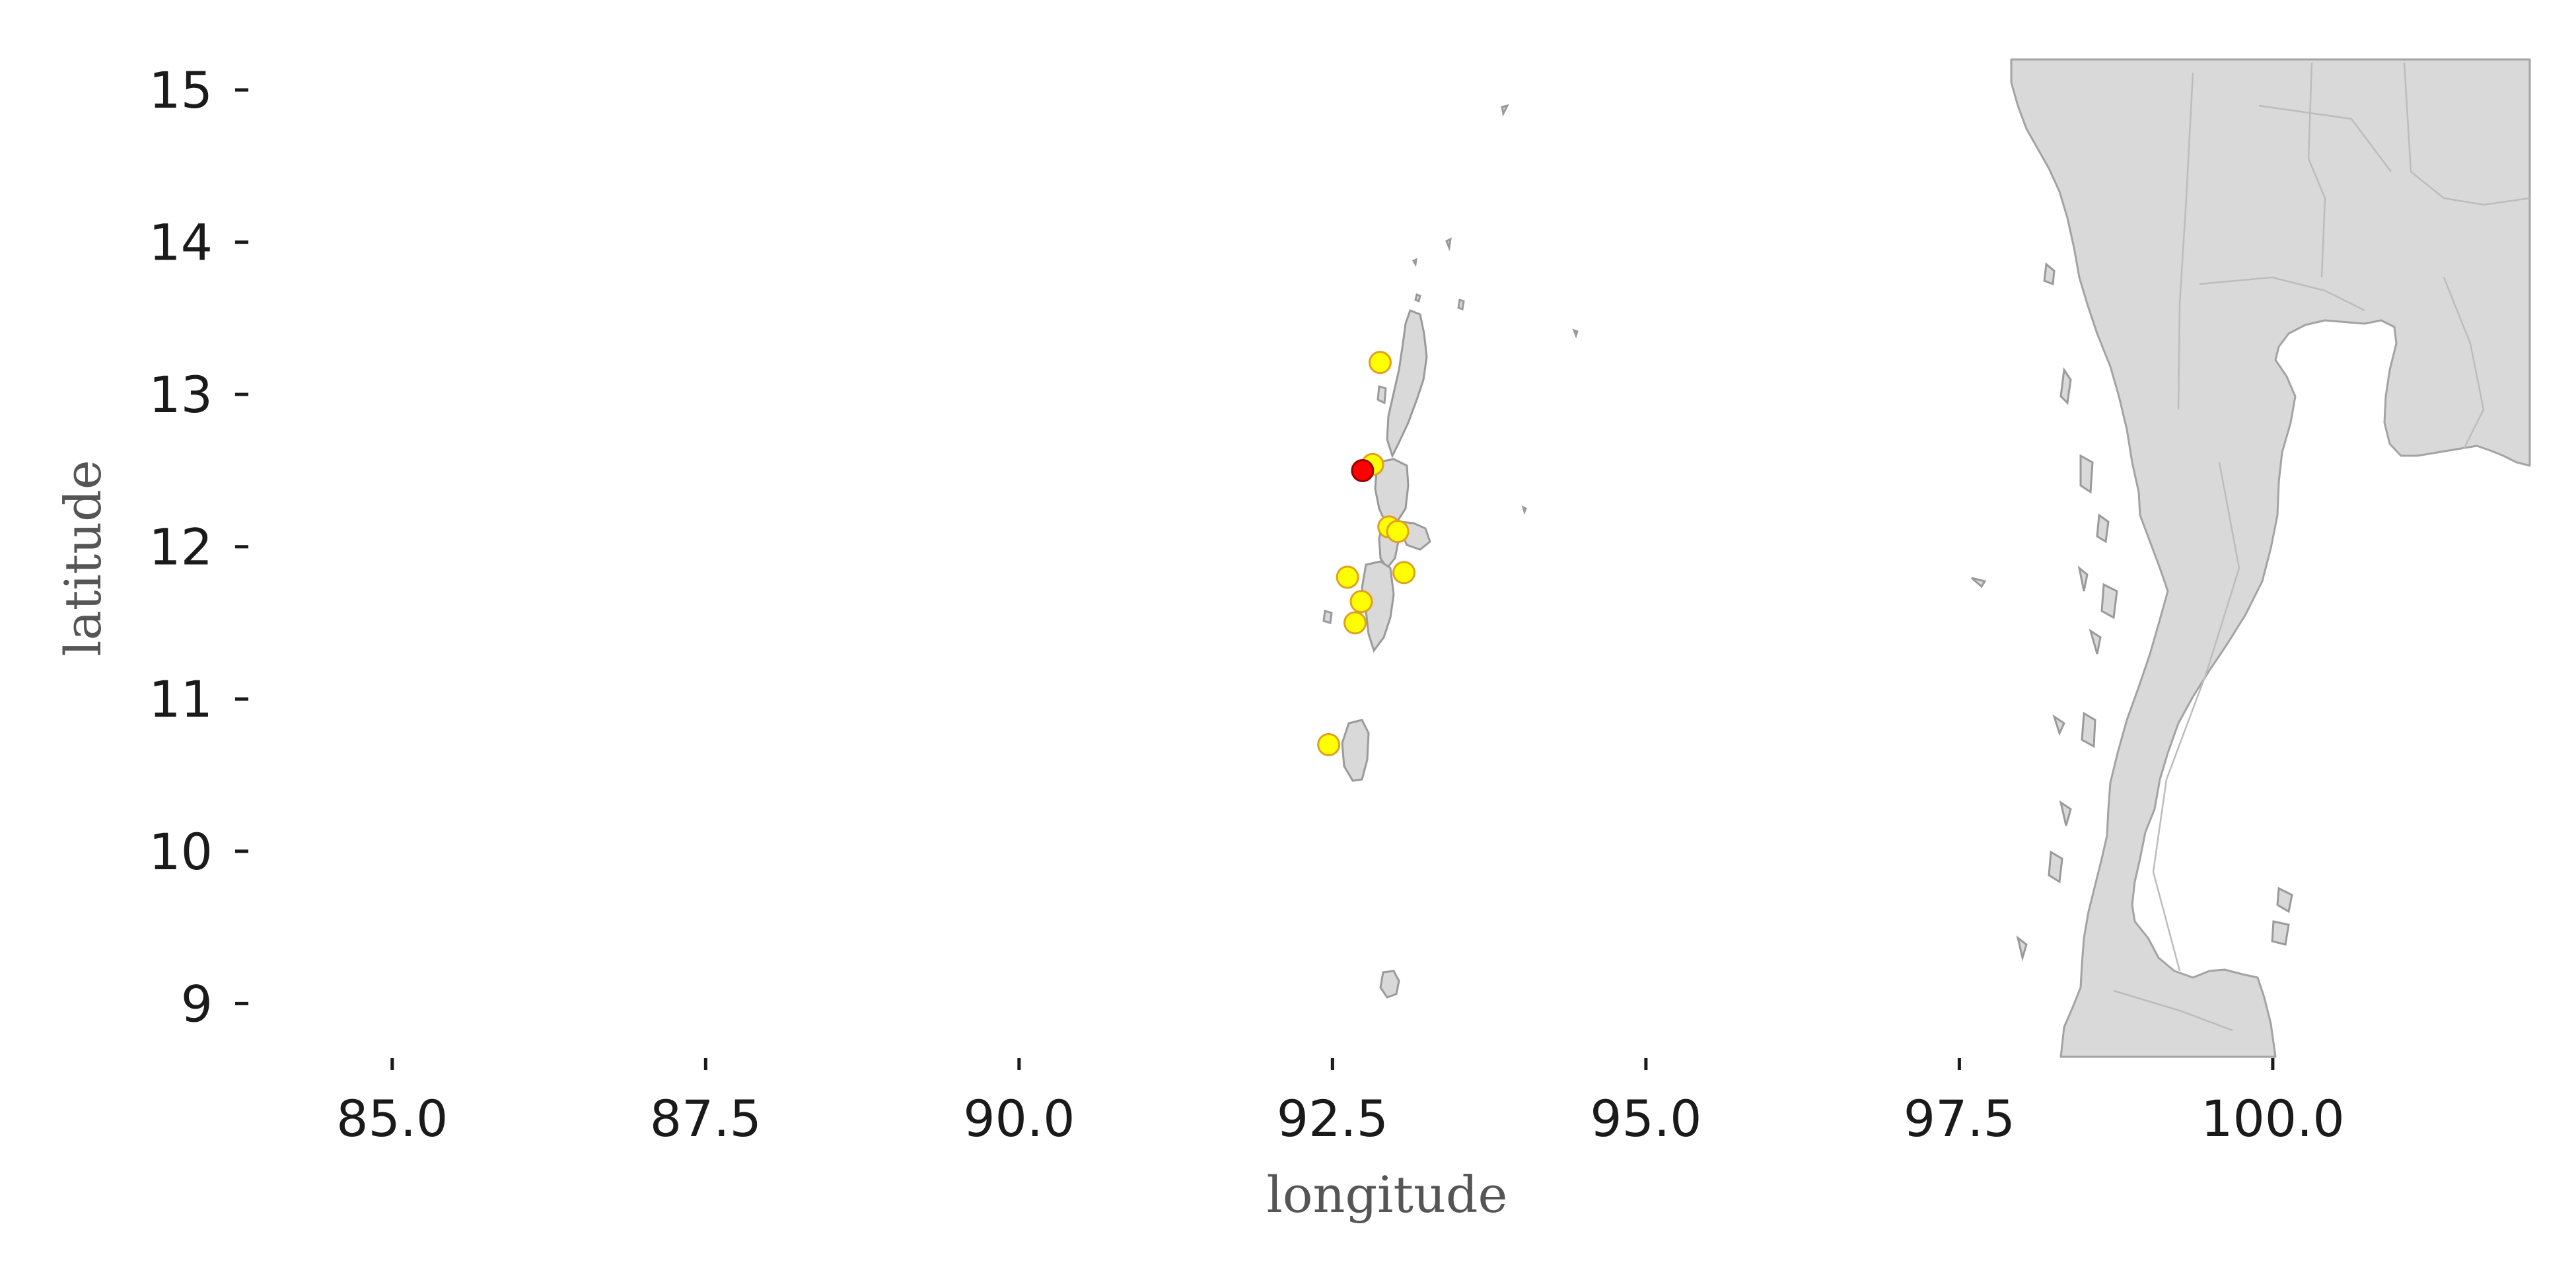 The width and height of the screenshot is (2576, 1288). Describe the element at coordinates (1389, 984) in the screenshot. I see `island-car-nicobar` at that location.